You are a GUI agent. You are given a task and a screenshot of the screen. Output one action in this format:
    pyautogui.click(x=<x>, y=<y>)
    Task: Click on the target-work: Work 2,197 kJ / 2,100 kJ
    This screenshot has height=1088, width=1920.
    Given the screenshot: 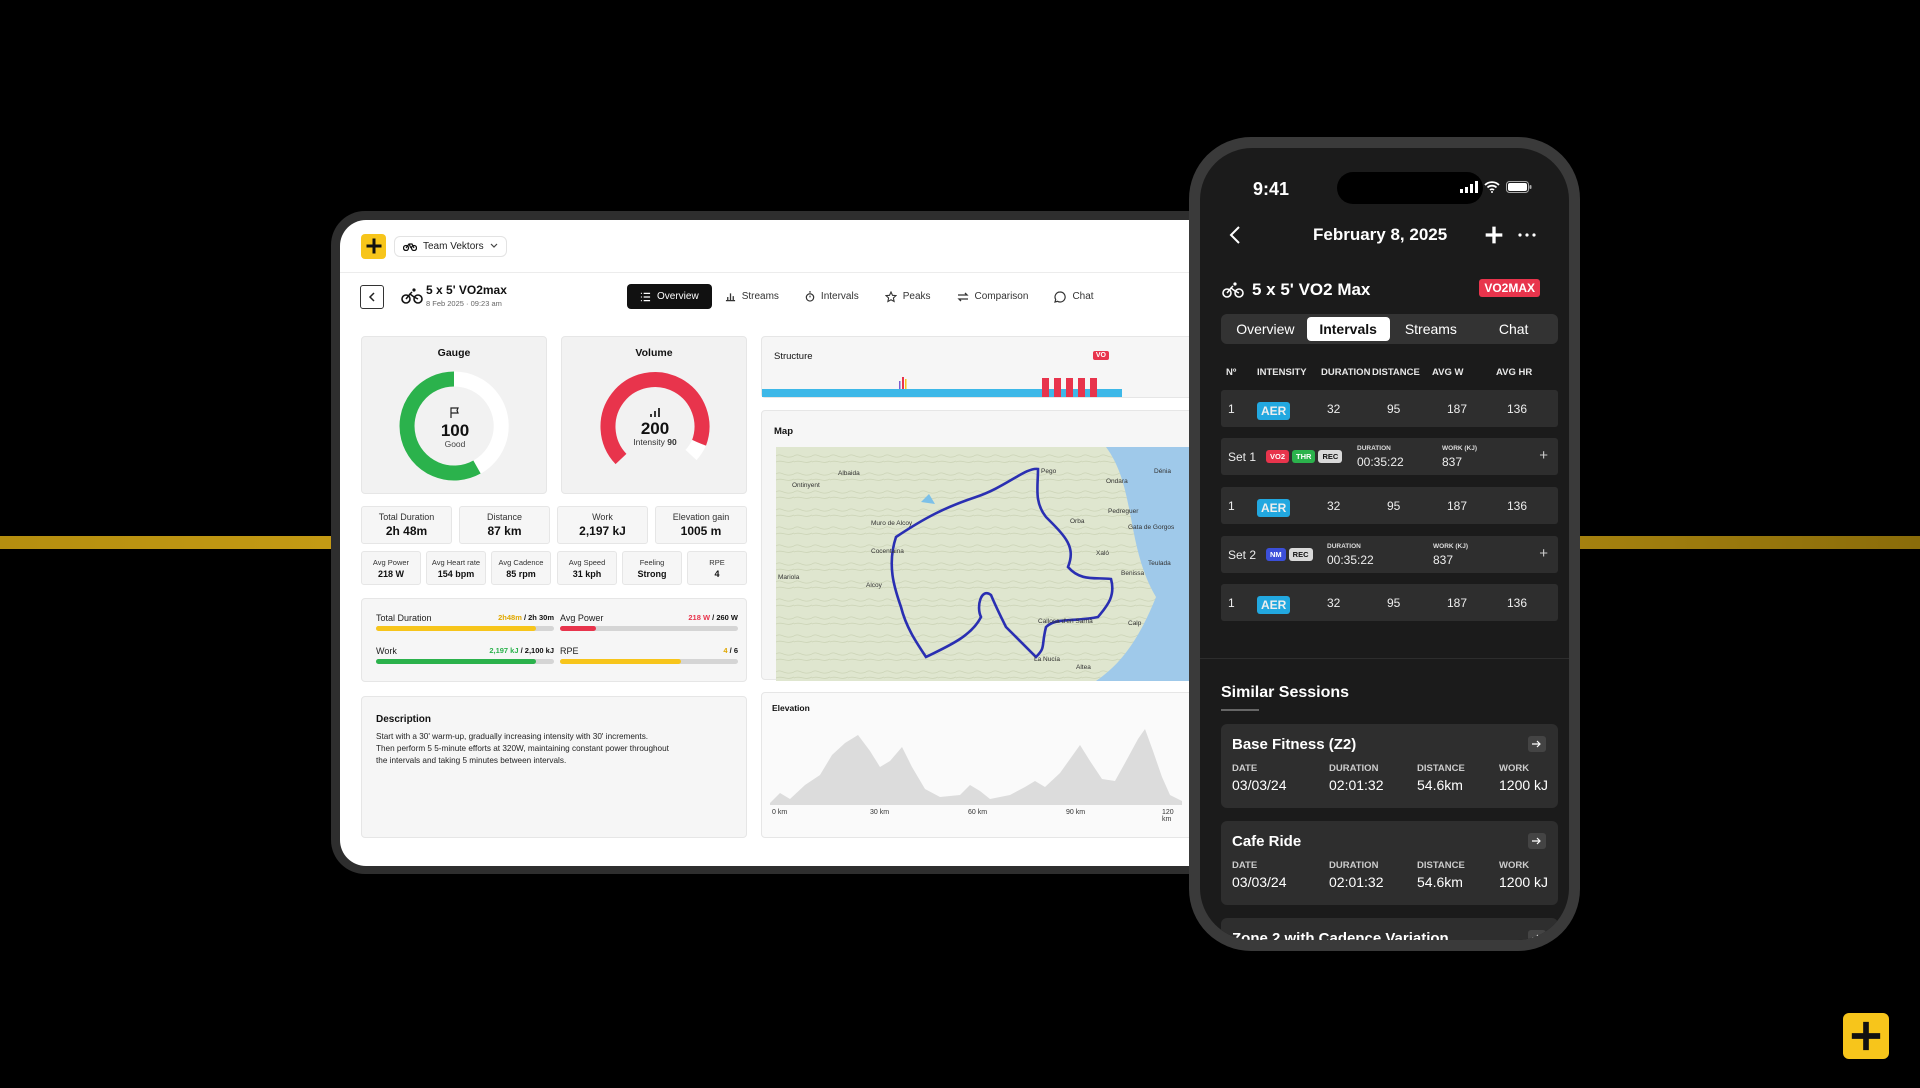 What is the action you would take?
    pyautogui.click(x=465, y=655)
    